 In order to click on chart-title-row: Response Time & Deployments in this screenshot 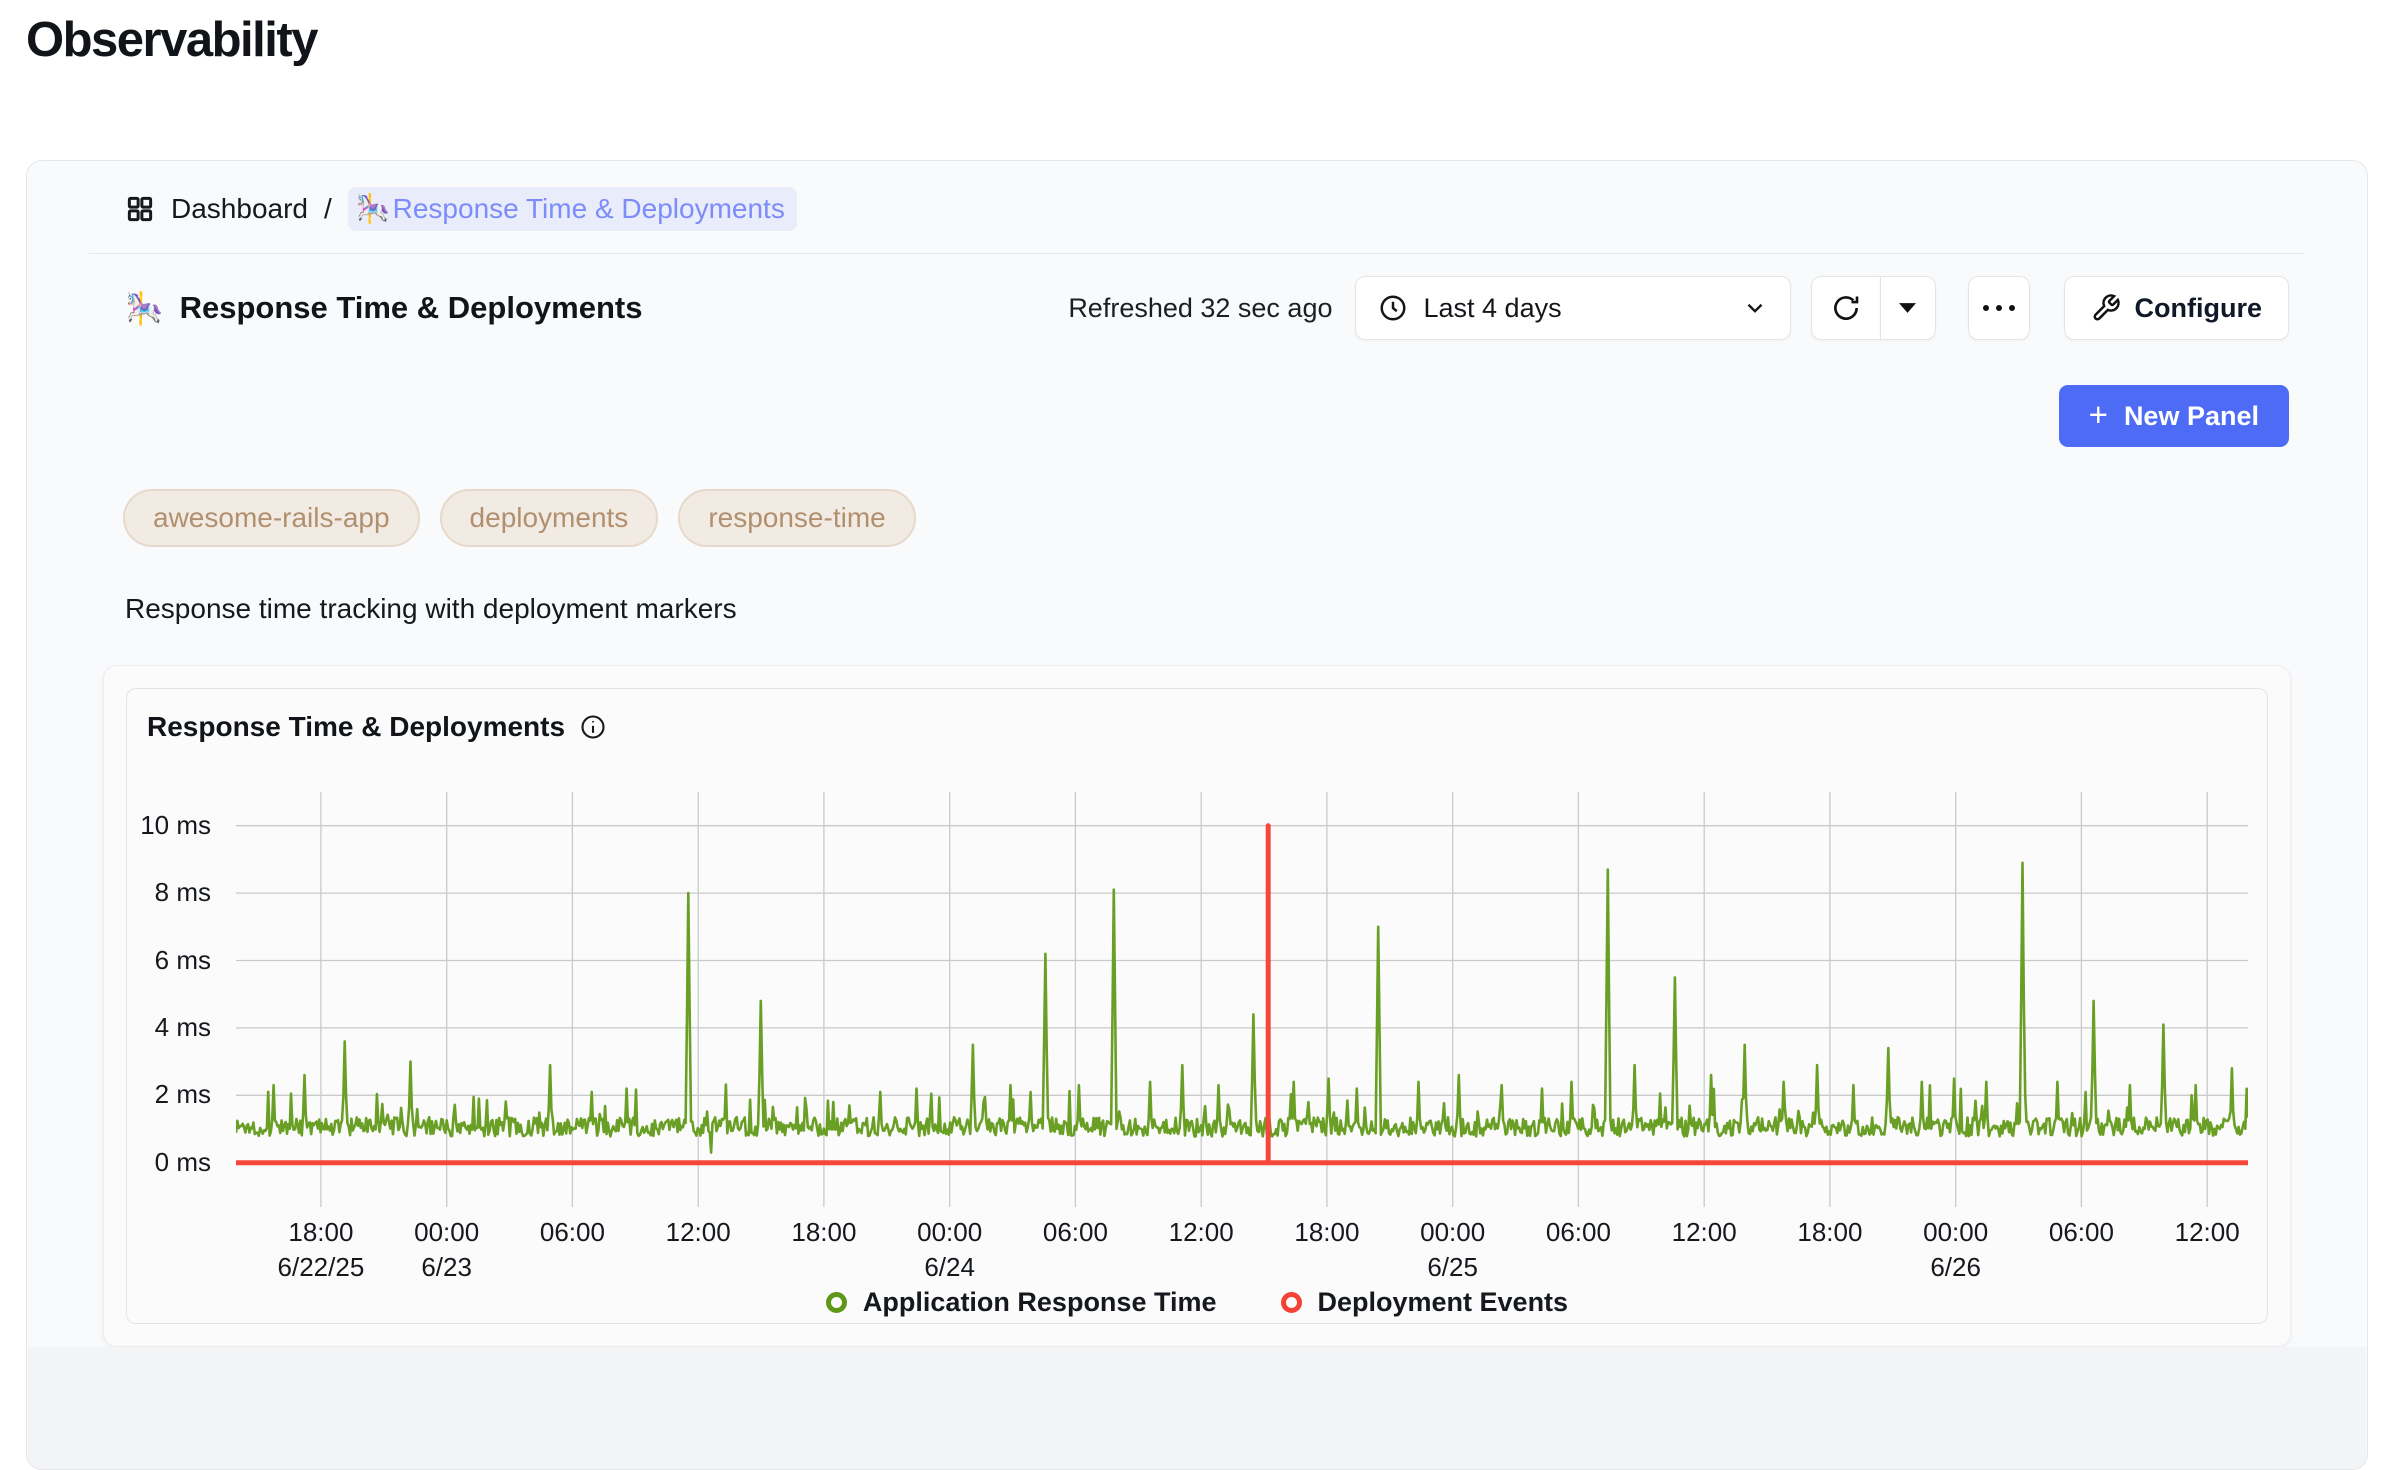, I will do `click(377, 727)`.